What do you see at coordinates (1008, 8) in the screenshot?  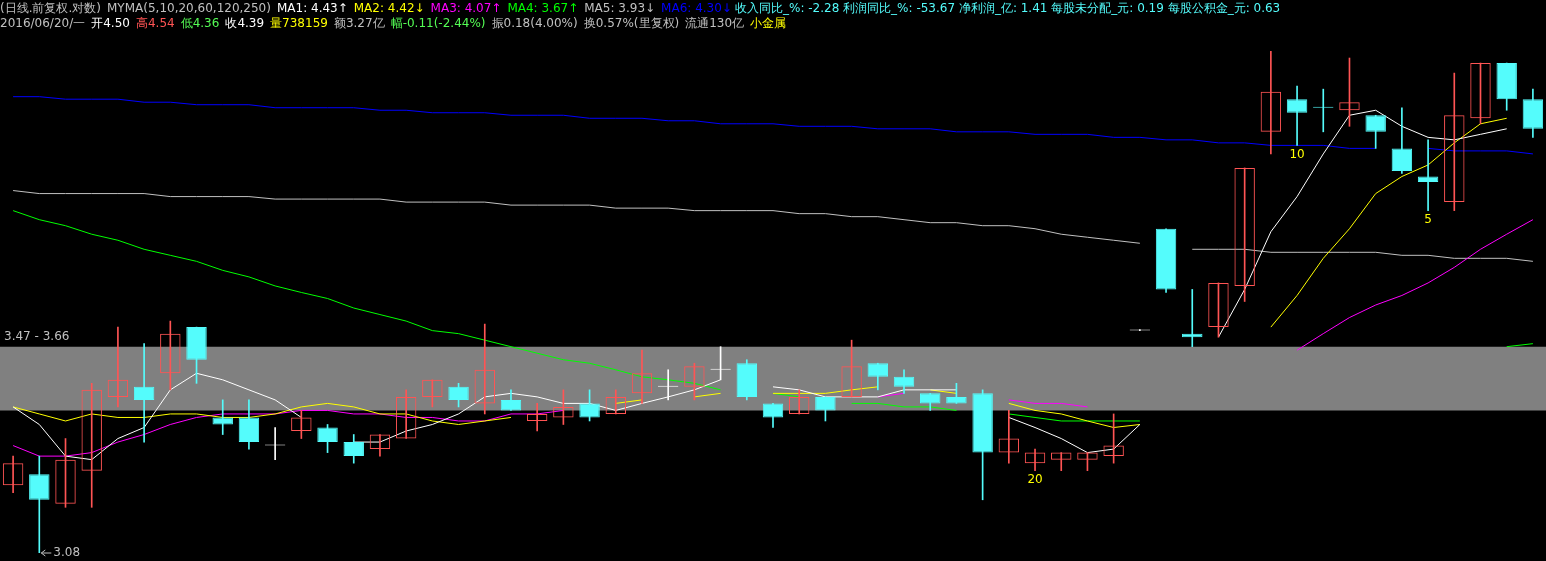 I see `text: 收入同比_%: -2.28 利润同比_%: -53.67 净利润_亿: 1.41 每股未分配_元: 0.19 每股公积金_元: 0.63` at bounding box center [1008, 8].